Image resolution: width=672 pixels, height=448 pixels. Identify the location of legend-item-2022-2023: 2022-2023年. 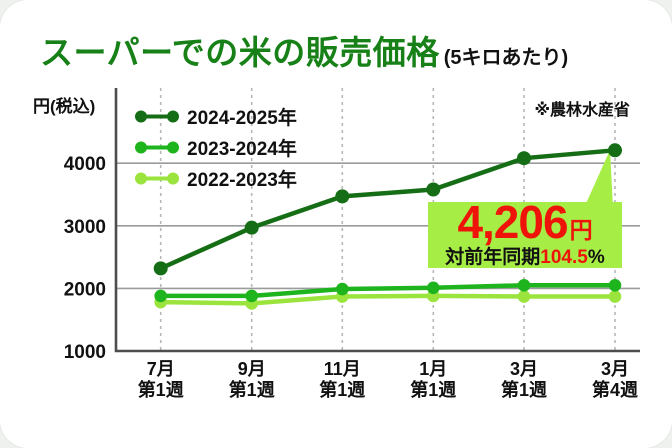
(215, 178).